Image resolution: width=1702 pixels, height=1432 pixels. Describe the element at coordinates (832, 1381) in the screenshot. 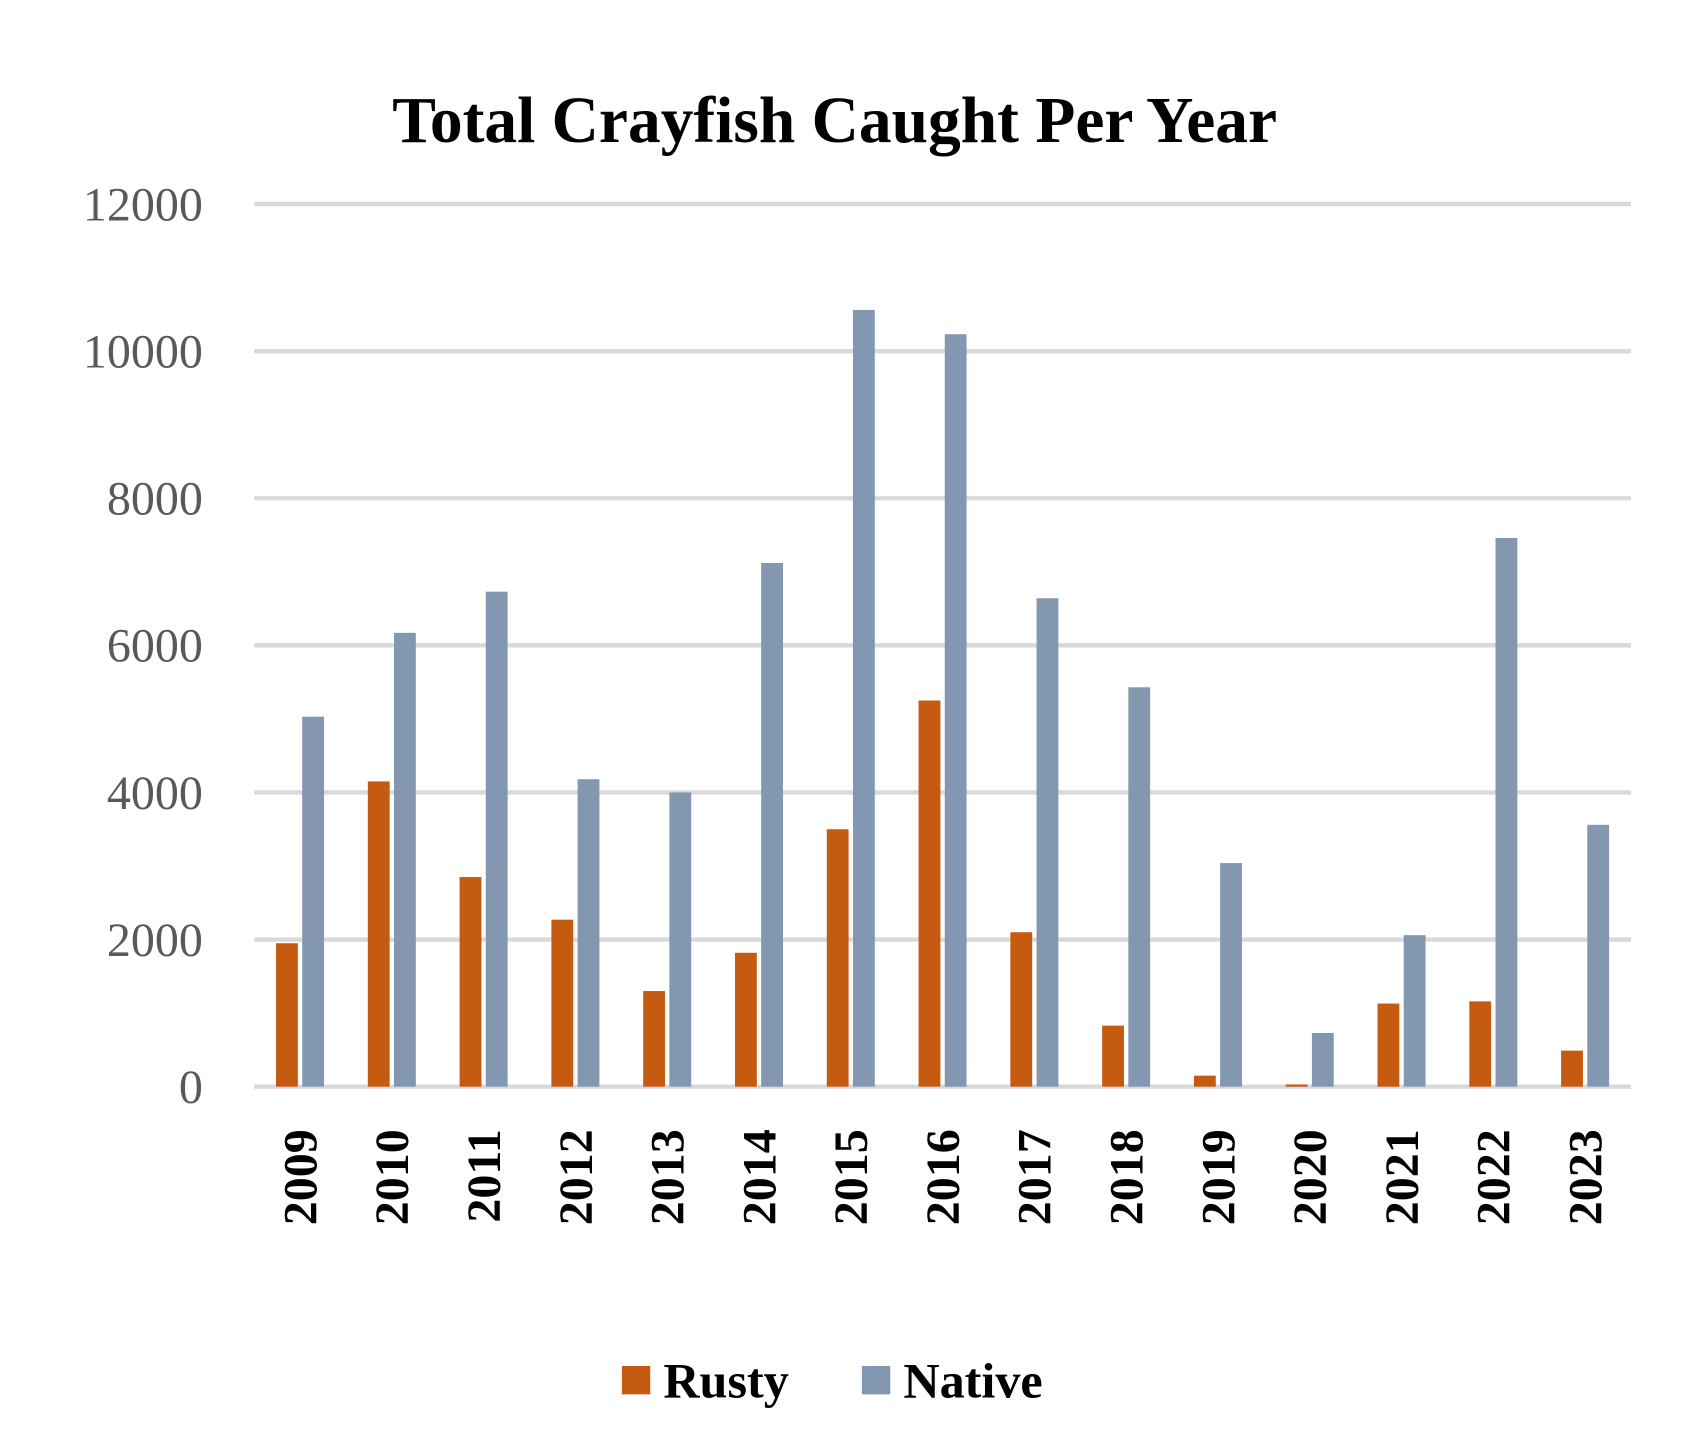

I see `legend: Rusty Native` at that location.